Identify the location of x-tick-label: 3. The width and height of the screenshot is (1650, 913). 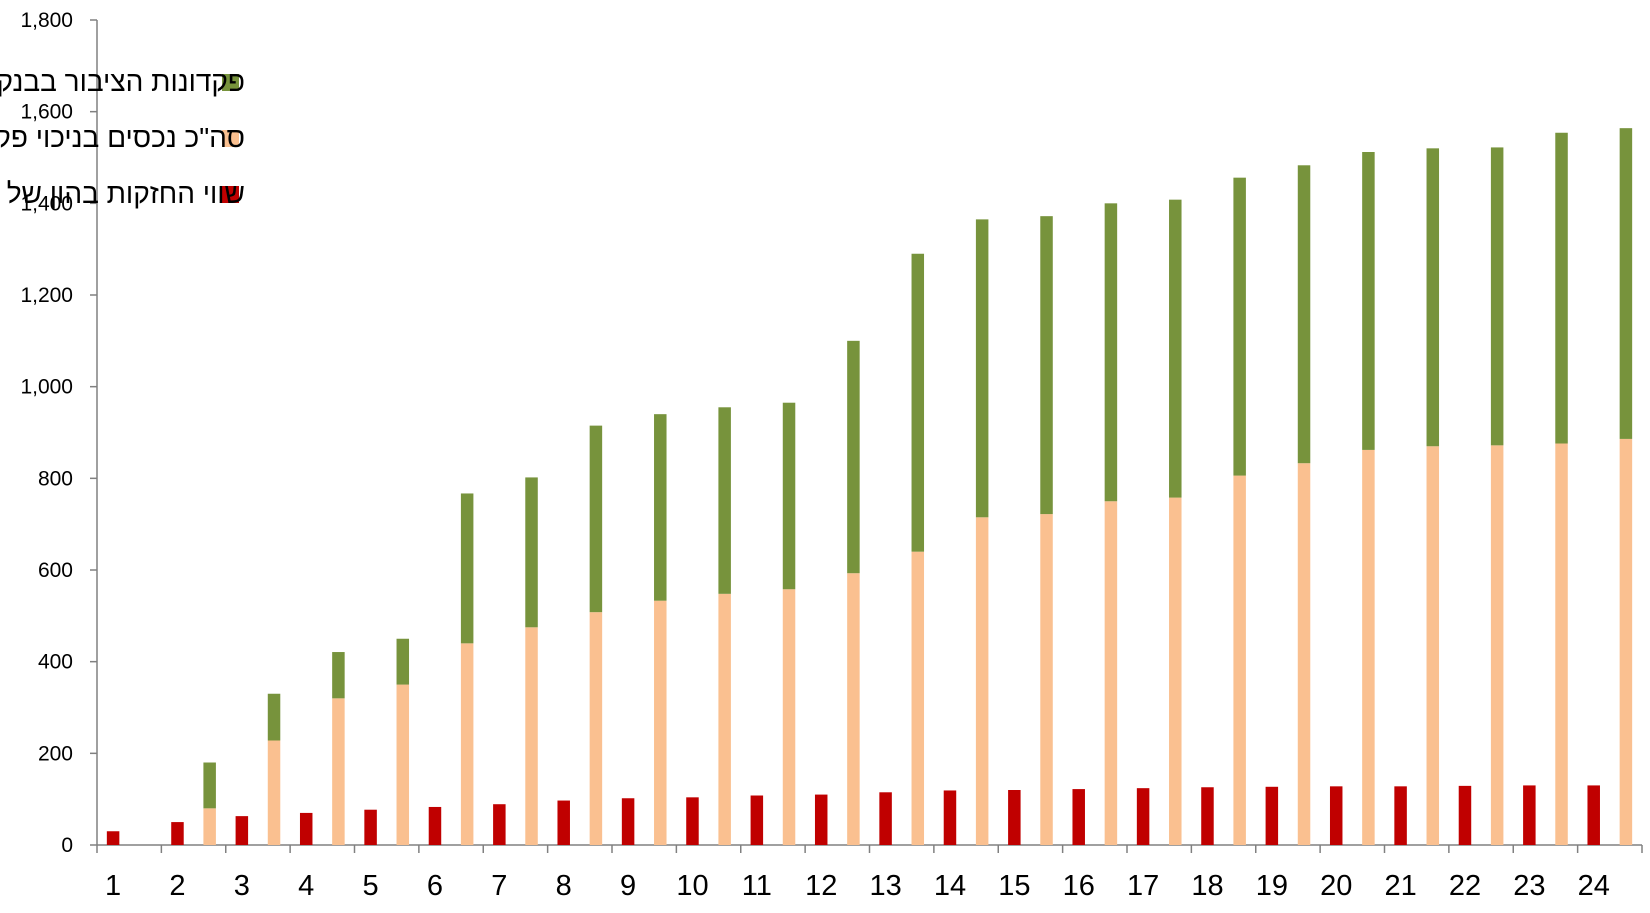
(242, 886).